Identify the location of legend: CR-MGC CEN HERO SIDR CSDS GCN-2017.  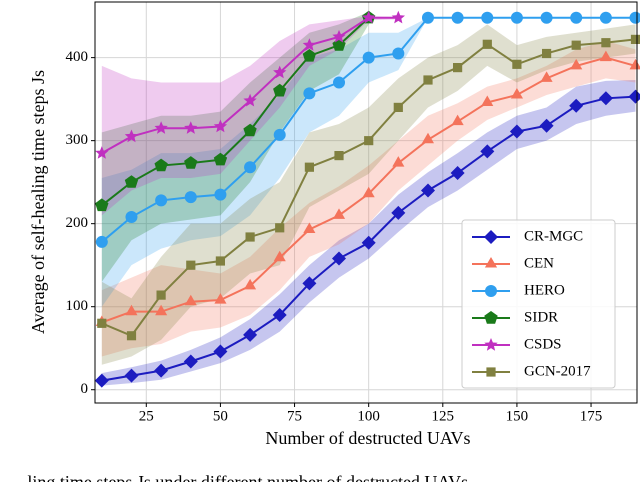
(538, 304).